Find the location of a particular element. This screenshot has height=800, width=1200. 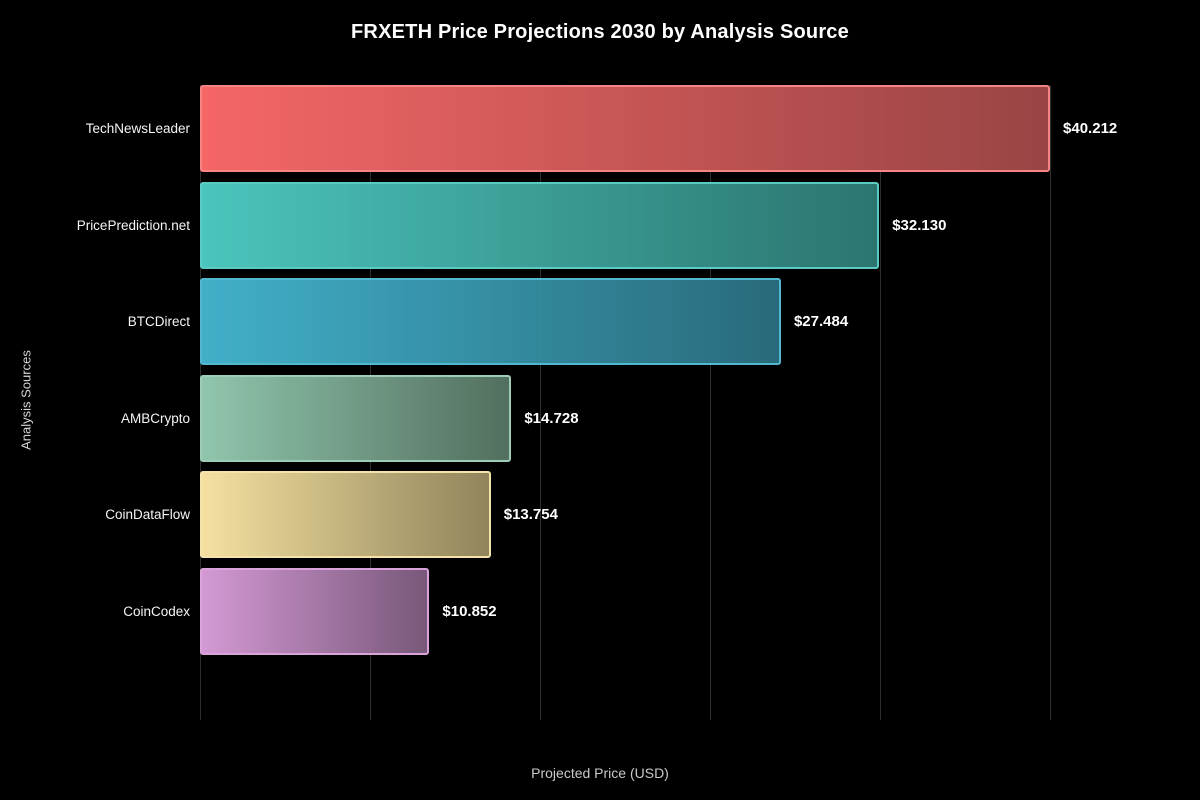

category-label-ambcrypto: AMBCrypto is located at coordinates (155, 418).